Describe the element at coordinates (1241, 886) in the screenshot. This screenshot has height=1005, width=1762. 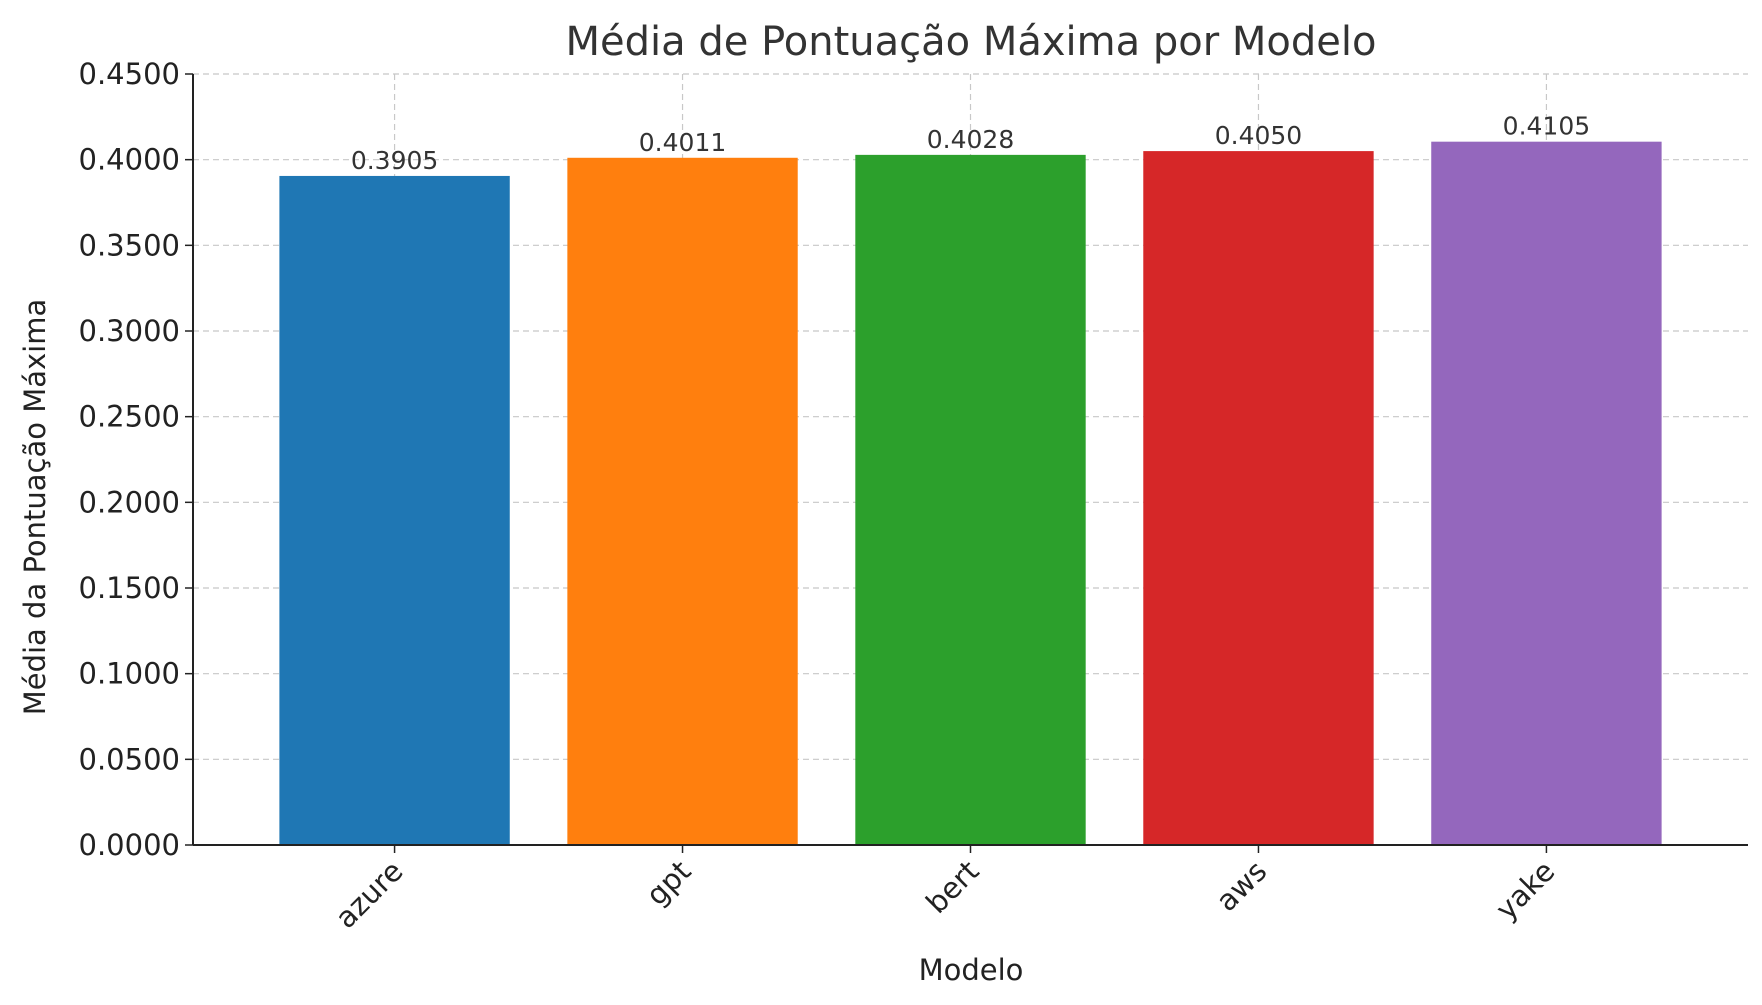
I see `x-tick-label-aws: aws` at that location.